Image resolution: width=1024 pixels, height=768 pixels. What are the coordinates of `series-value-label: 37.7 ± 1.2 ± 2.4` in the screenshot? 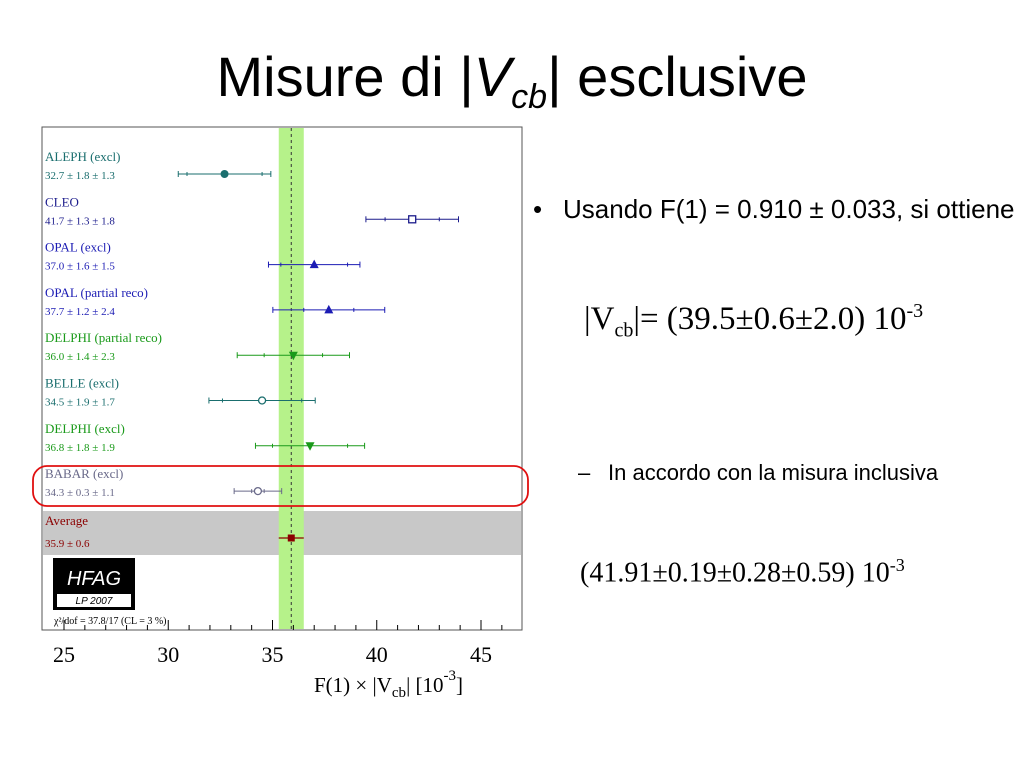 It's located at (80, 312).